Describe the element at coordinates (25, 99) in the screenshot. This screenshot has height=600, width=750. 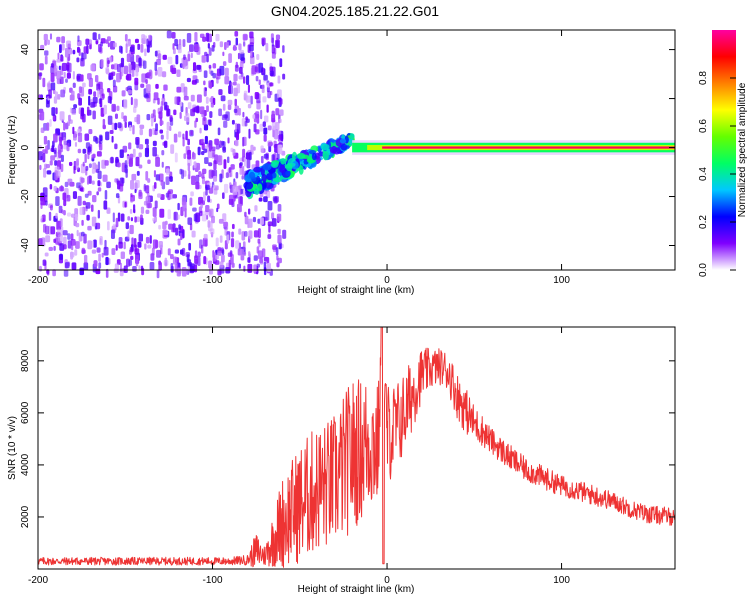
I see `spectrogram-y-tick-label: 20` at that location.